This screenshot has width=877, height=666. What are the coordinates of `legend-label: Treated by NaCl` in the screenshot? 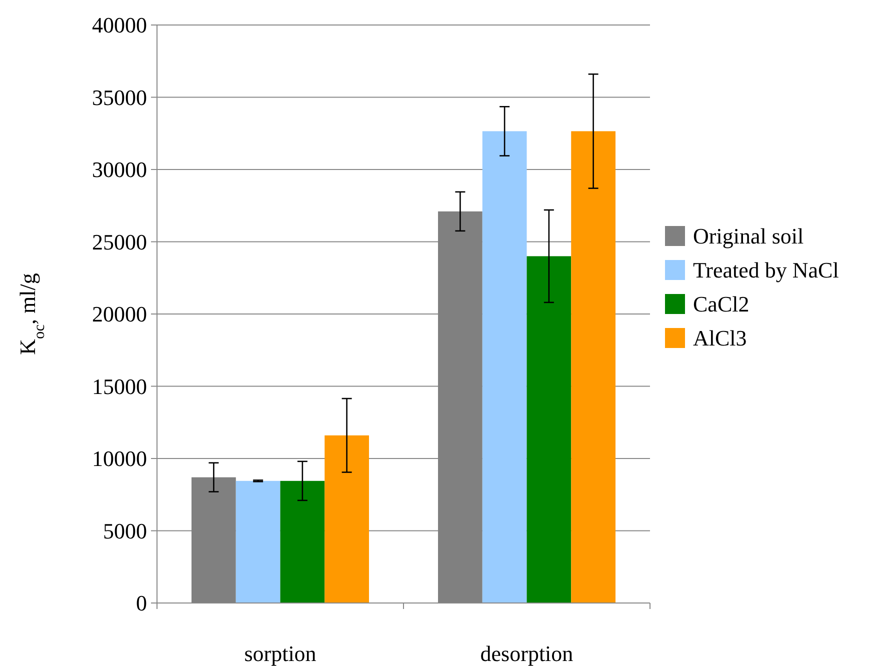 It's located at (766, 270).